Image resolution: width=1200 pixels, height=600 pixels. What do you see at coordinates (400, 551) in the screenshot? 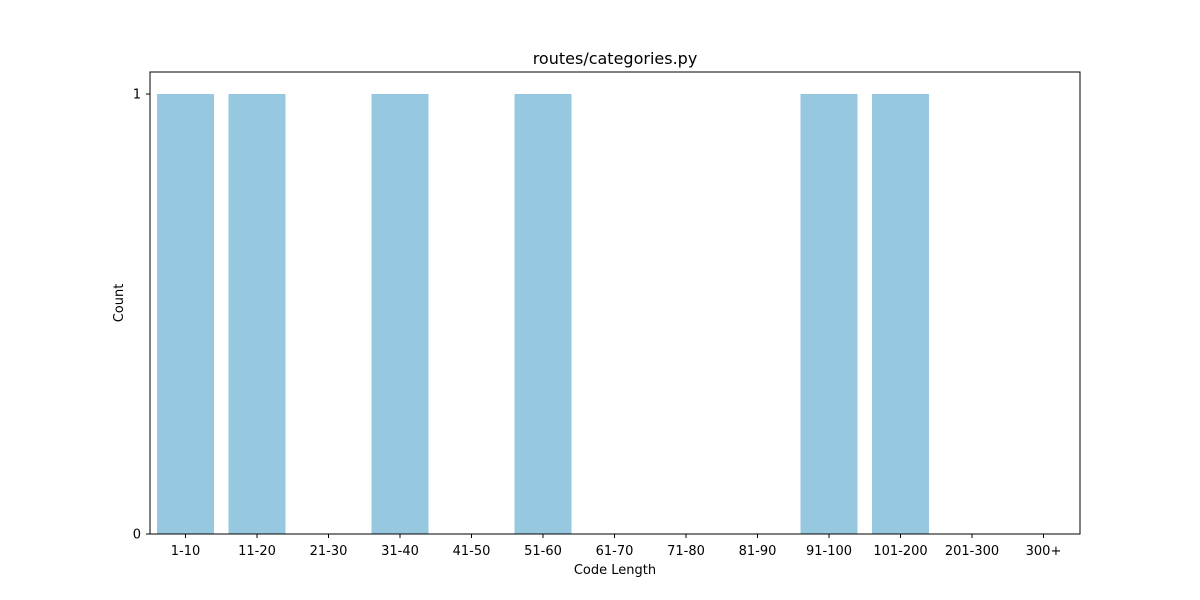
I see `x-tick-label: 31-40` at bounding box center [400, 551].